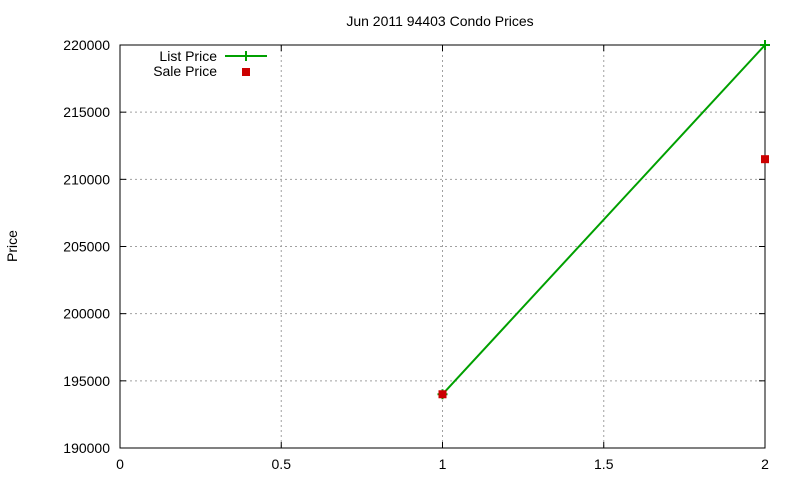  Describe the element at coordinates (86, 381) in the screenshot. I see `y-tick-label: 195000` at that location.